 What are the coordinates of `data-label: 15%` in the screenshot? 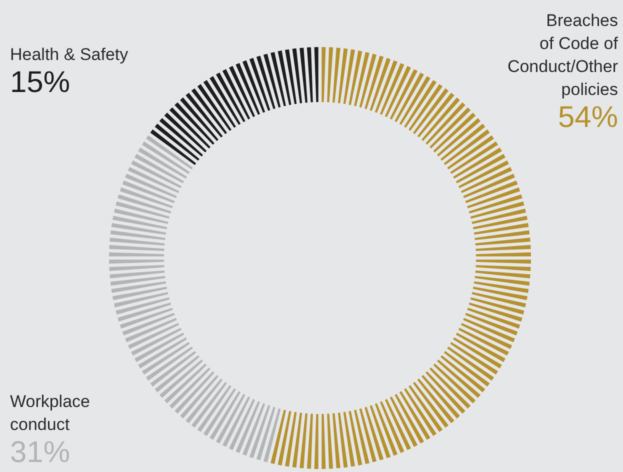 It's located at (40, 82).